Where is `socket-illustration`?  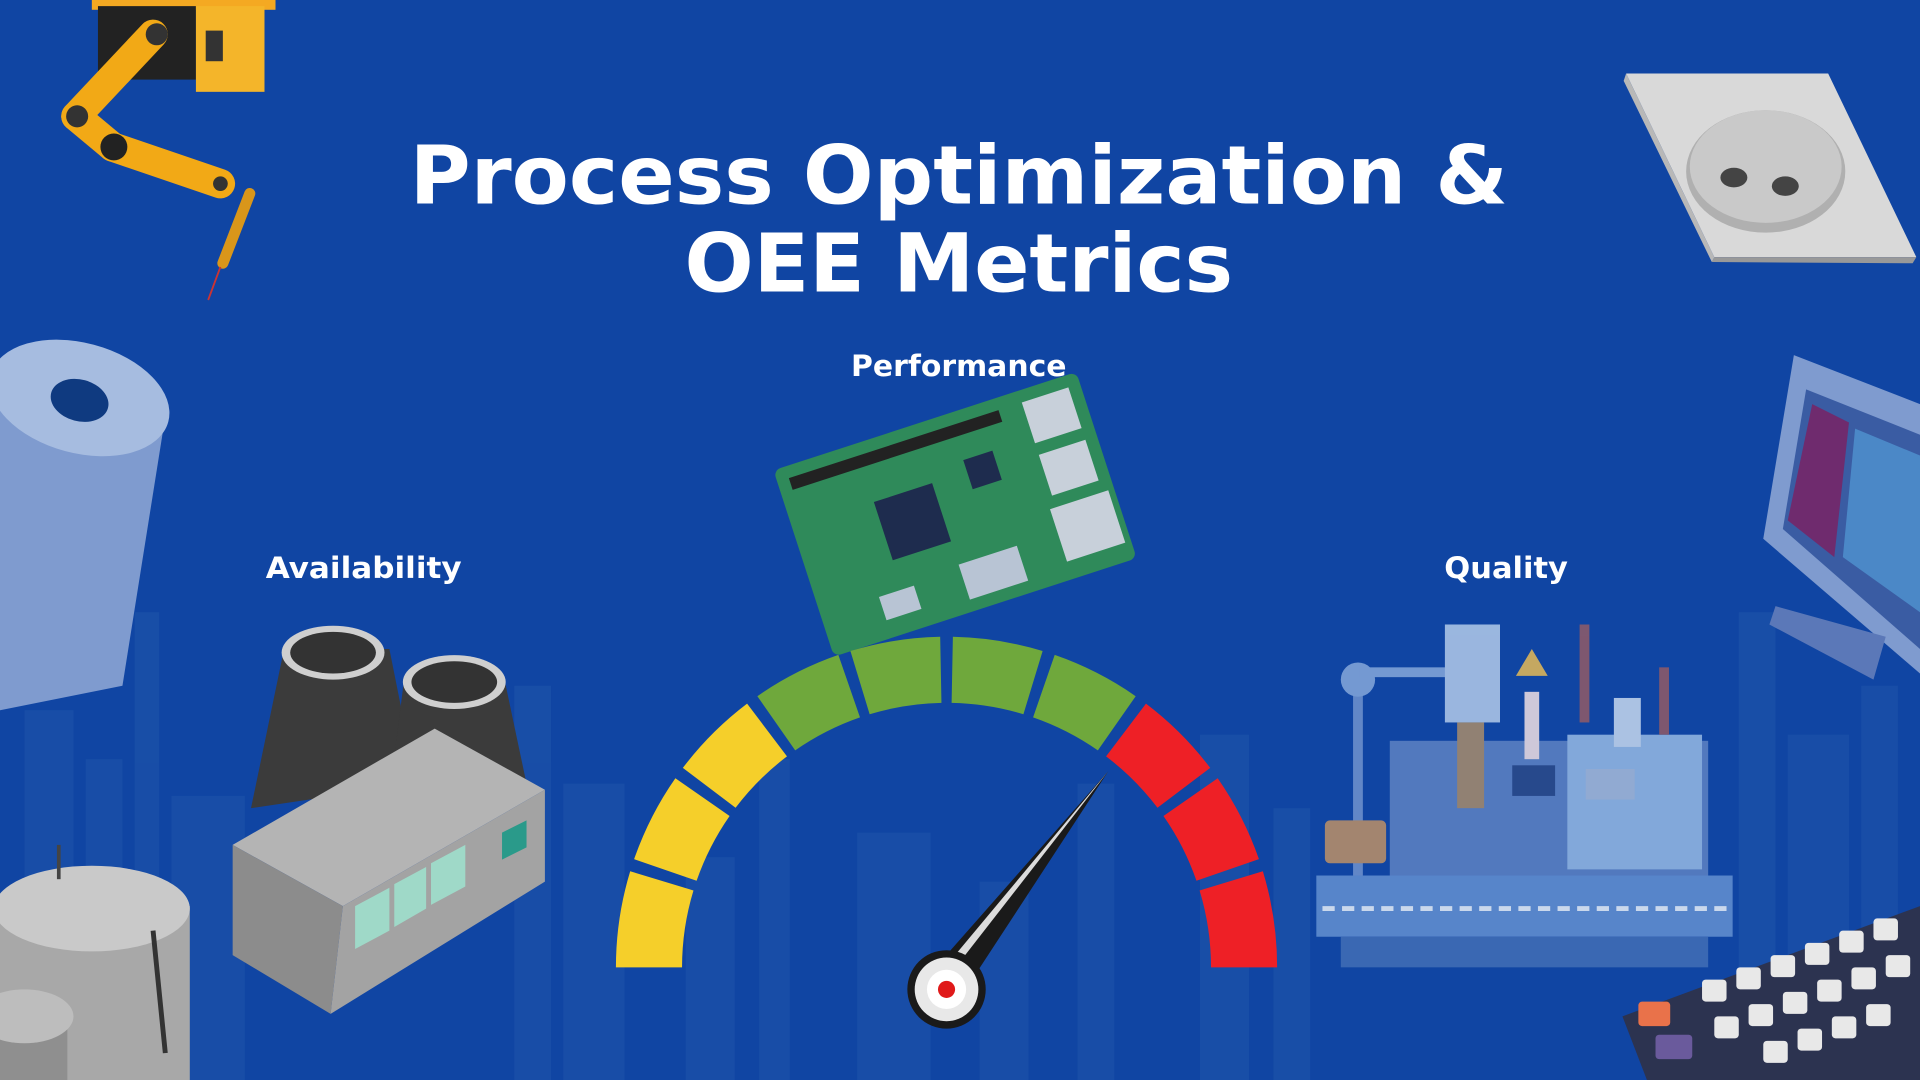 socket-illustration is located at coordinates (1770, 168).